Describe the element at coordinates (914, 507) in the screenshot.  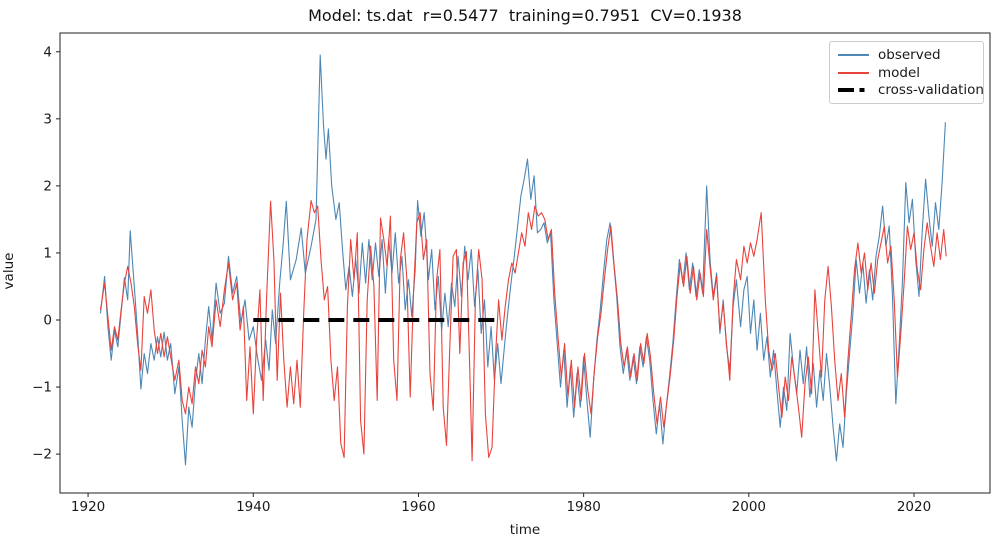
I see `x-tick-label: 2020` at that location.